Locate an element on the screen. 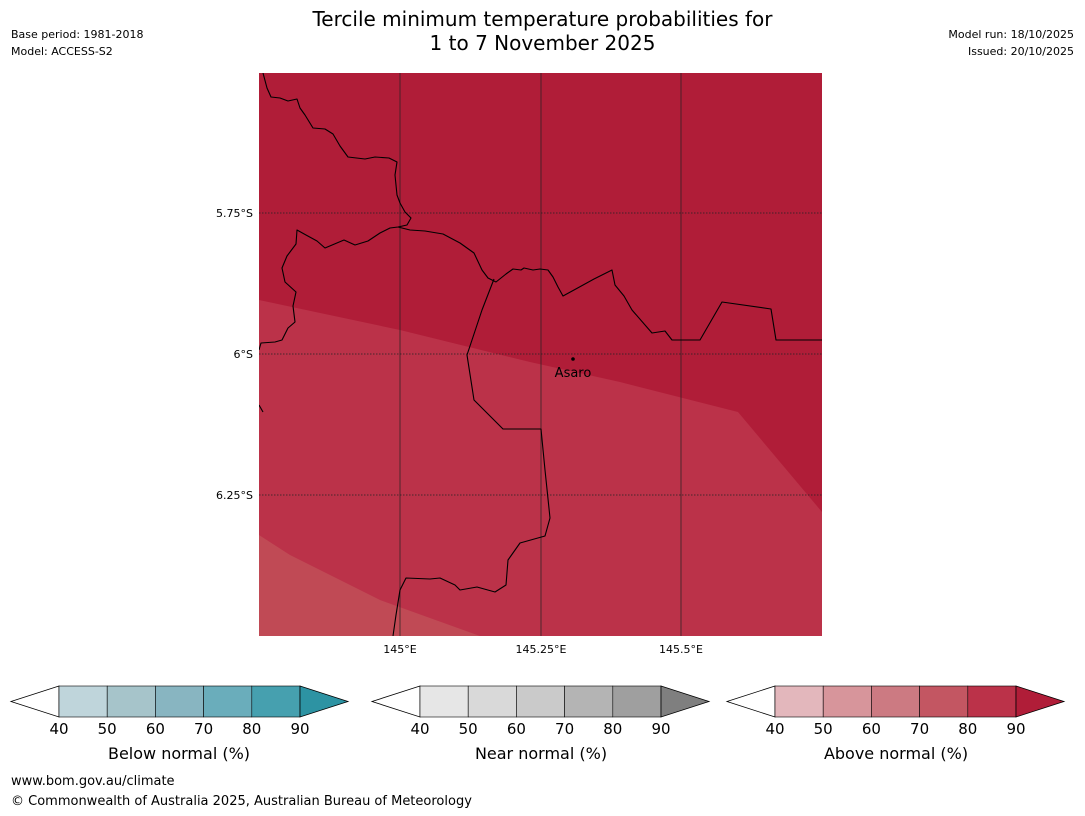  above-normal-label: Above normal (%) is located at coordinates (896, 753).